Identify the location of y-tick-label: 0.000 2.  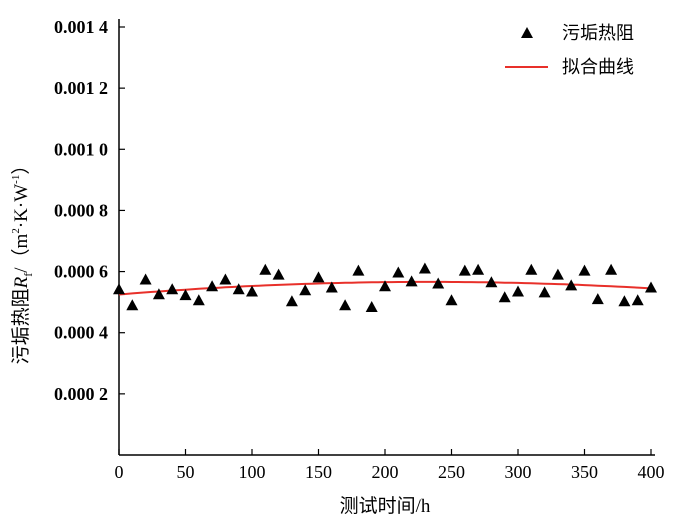
(81, 394).